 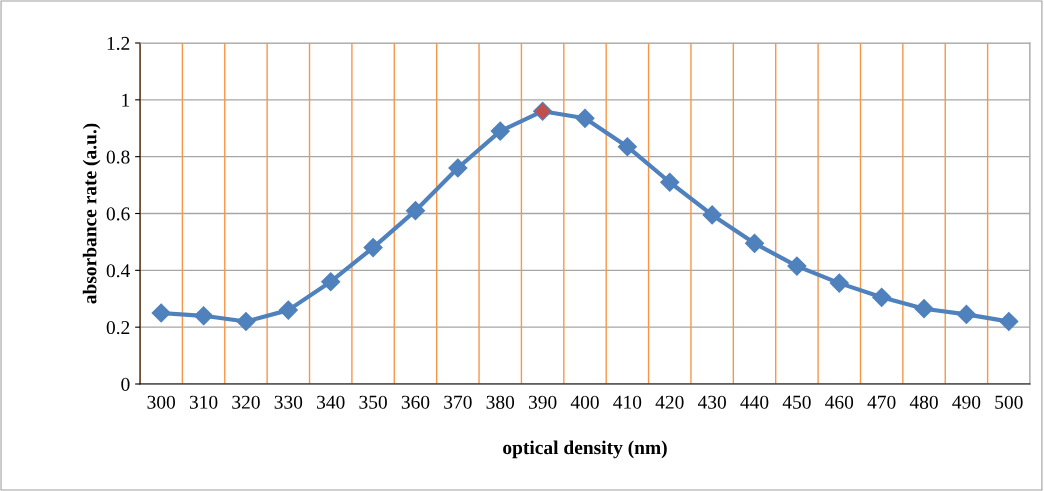 What do you see at coordinates (118, 157) in the screenshot?
I see `y-tick-label: 0.8` at bounding box center [118, 157].